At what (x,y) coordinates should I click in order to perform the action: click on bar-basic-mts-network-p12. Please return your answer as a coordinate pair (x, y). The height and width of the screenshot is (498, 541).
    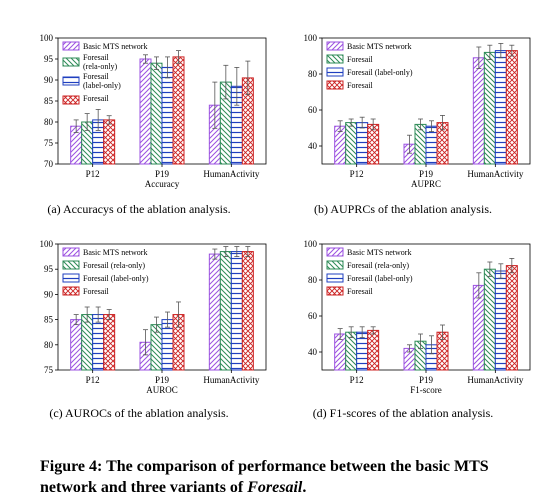
    Looking at the image, I should click on (76, 345).